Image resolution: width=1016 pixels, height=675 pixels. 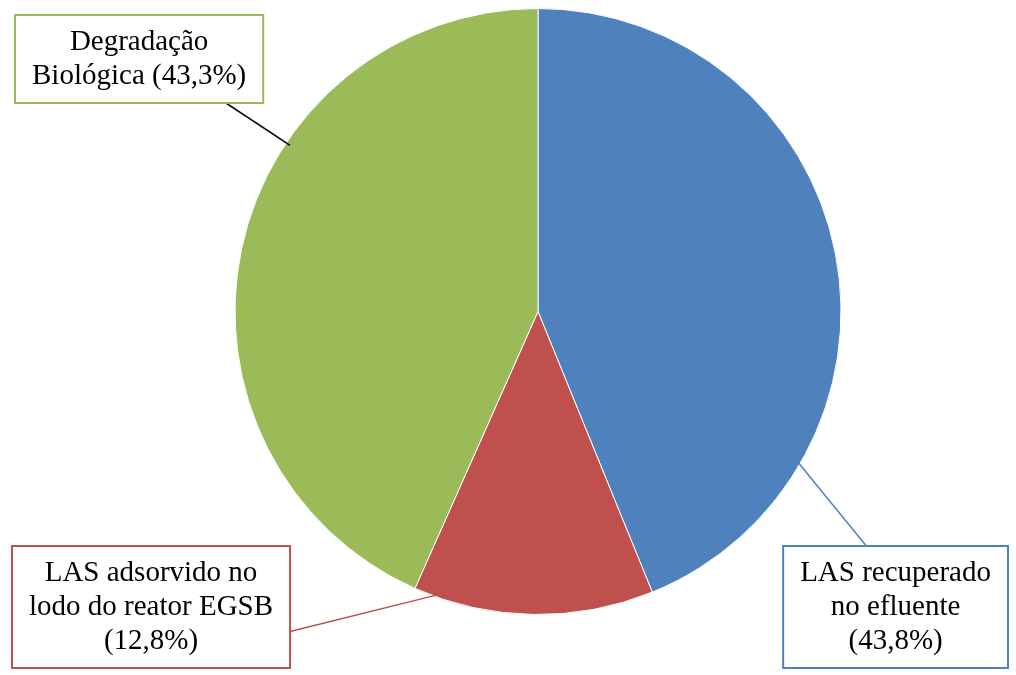 I want to click on slice-label: LAS recuperado no efluente, so click(x=895, y=587).